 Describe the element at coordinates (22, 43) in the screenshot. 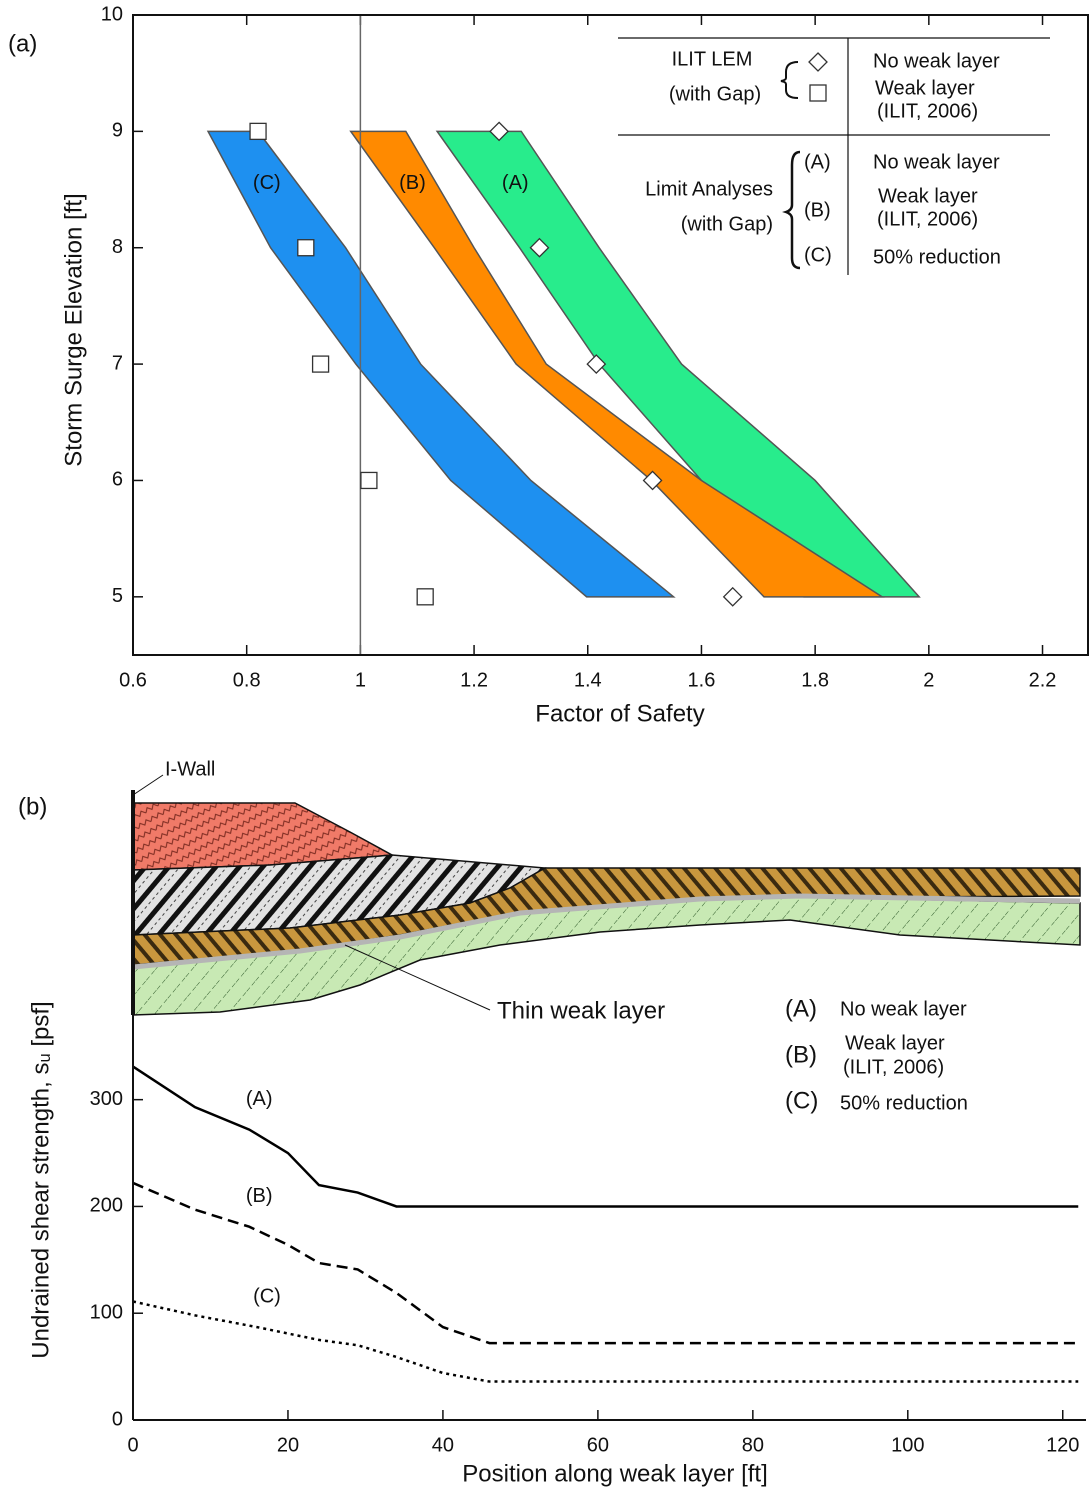

I see `panel-label: (a)` at that location.